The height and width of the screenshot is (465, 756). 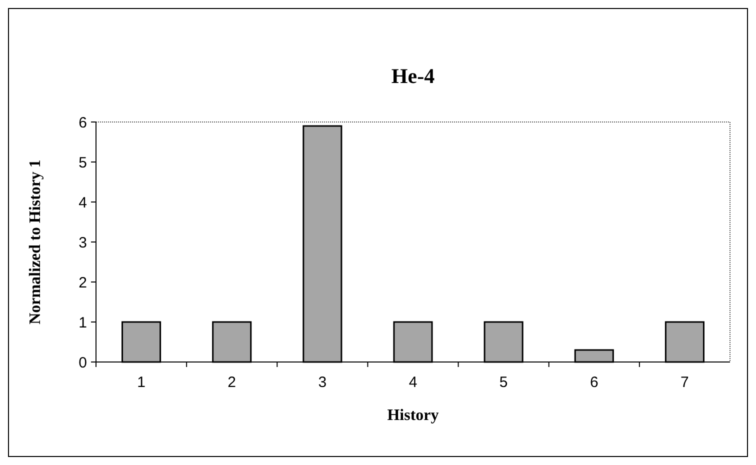 What do you see at coordinates (594, 382) in the screenshot?
I see `x-tick-label: 6` at bounding box center [594, 382].